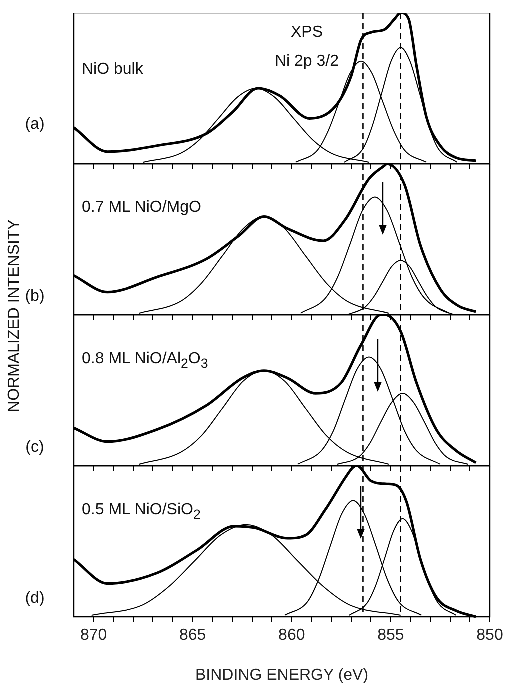  I want to click on x-tick-label: 870, so click(94, 635).